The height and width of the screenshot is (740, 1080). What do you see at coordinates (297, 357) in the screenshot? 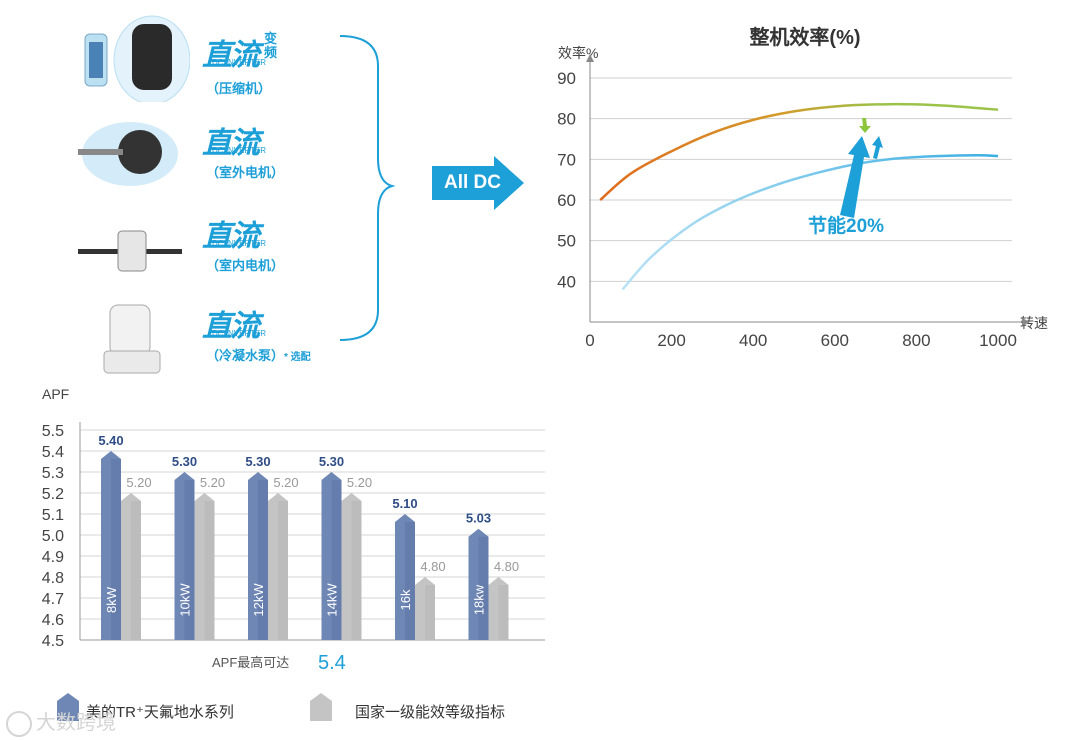
I see `optional-note: * 选配` at bounding box center [297, 357].